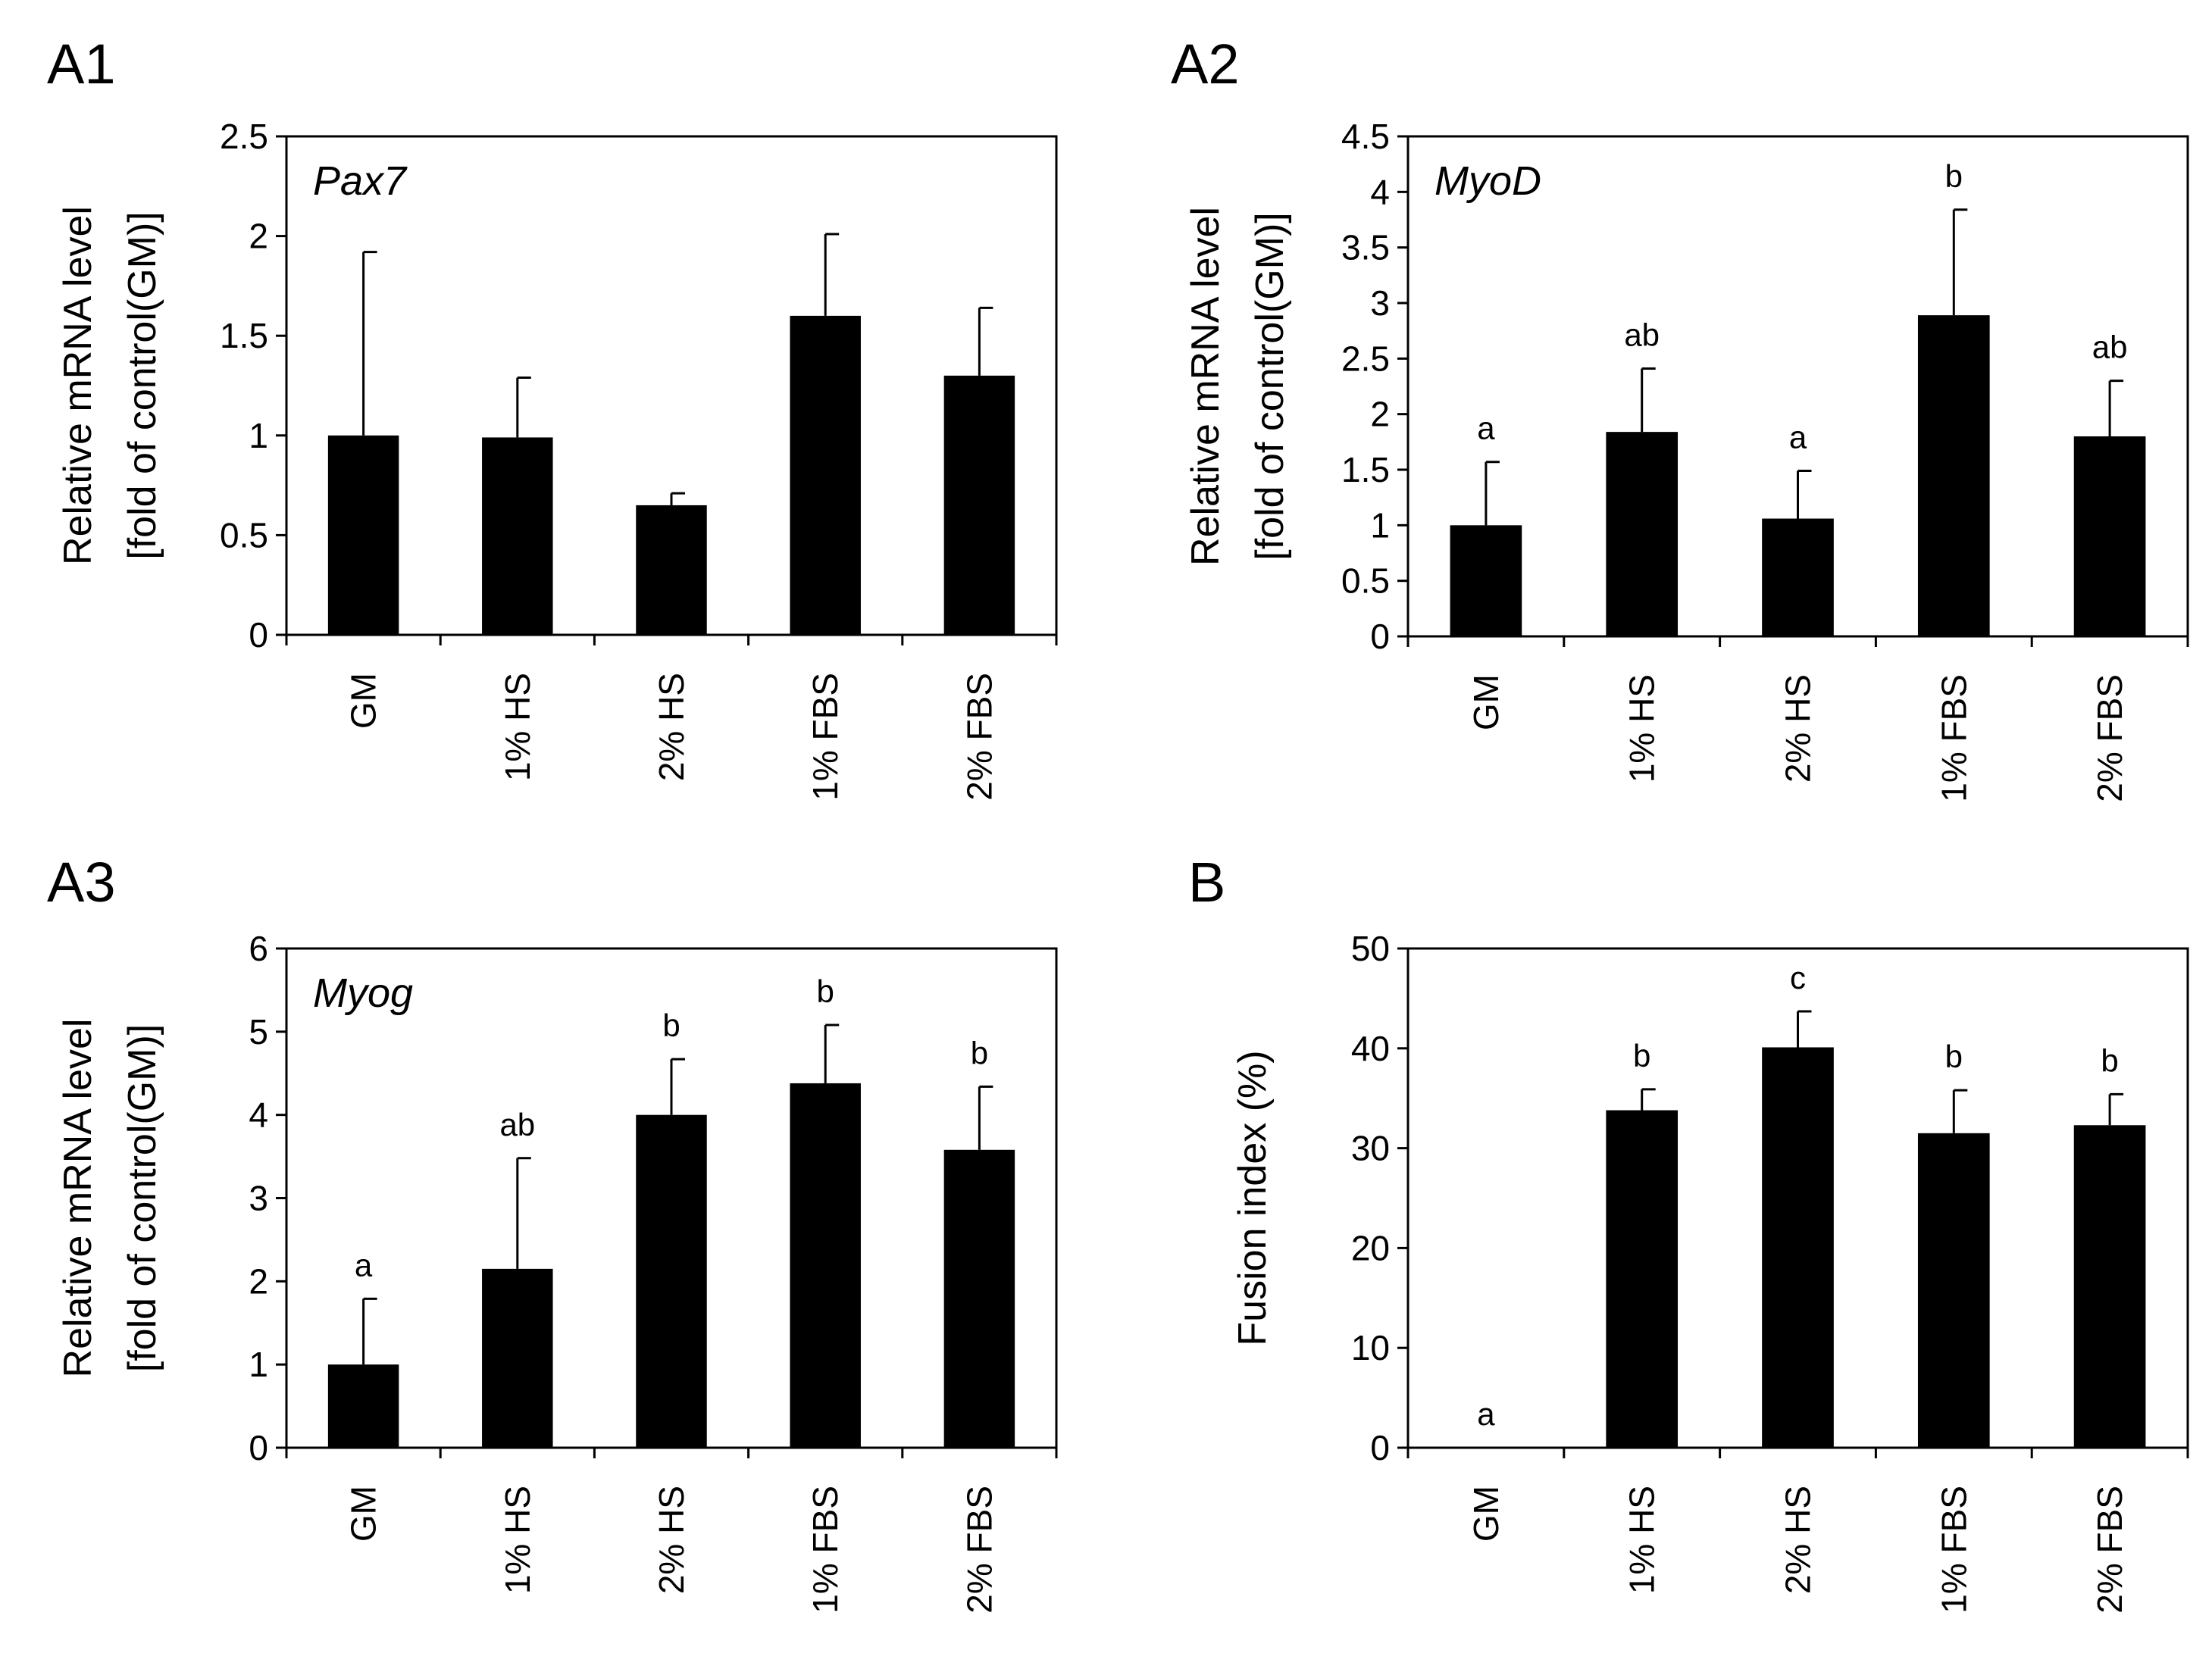 This screenshot has height=1675, width=2212. What do you see at coordinates (1370, 1148) in the screenshot?
I see `y-tick-label: 30` at bounding box center [1370, 1148].